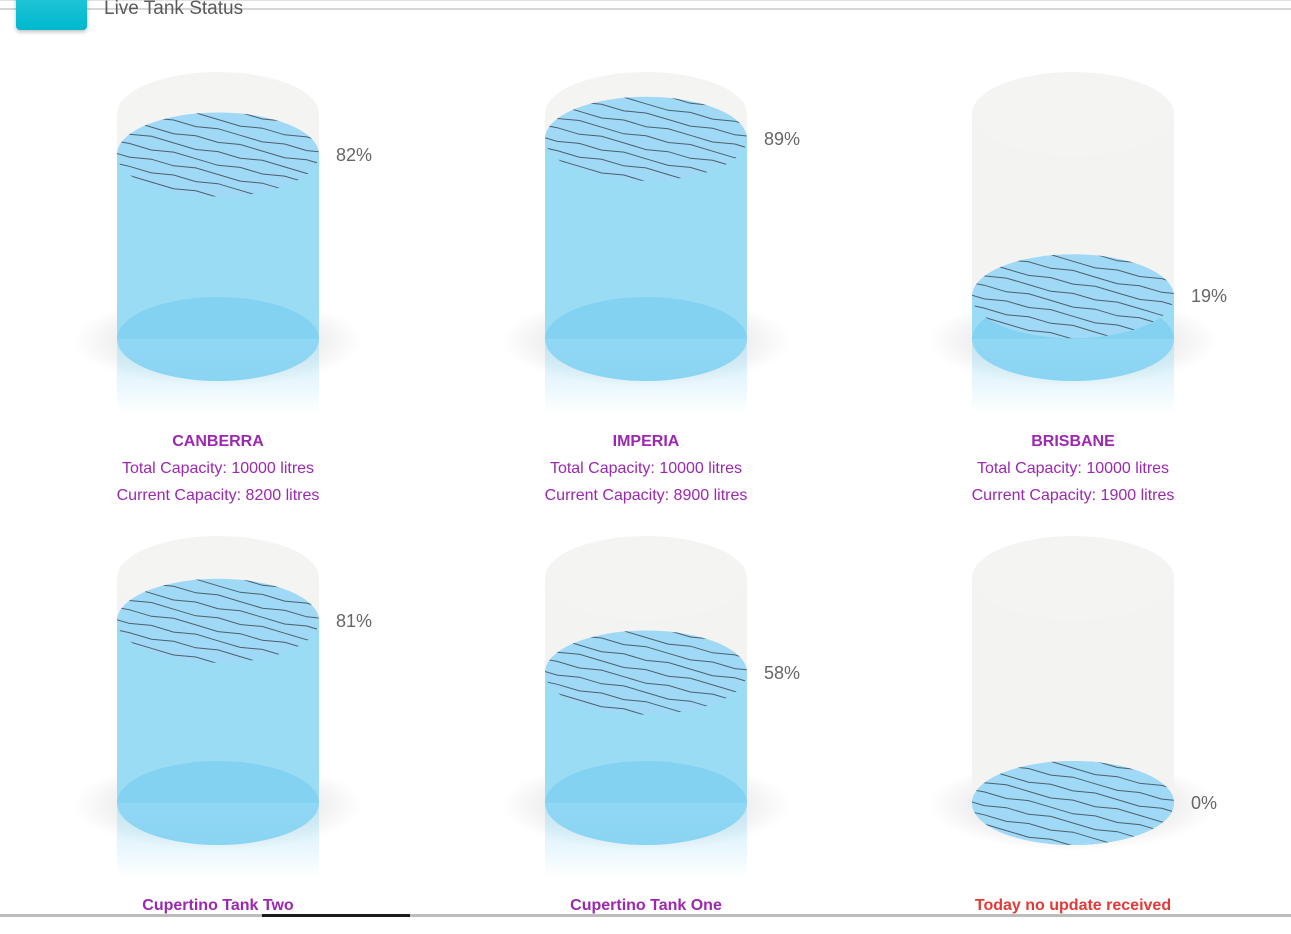 The height and width of the screenshot is (934, 1291). What do you see at coordinates (218, 905) in the screenshot?
I see `tank-name: Cupertino Tank Two` at bounding box center [218, 905].